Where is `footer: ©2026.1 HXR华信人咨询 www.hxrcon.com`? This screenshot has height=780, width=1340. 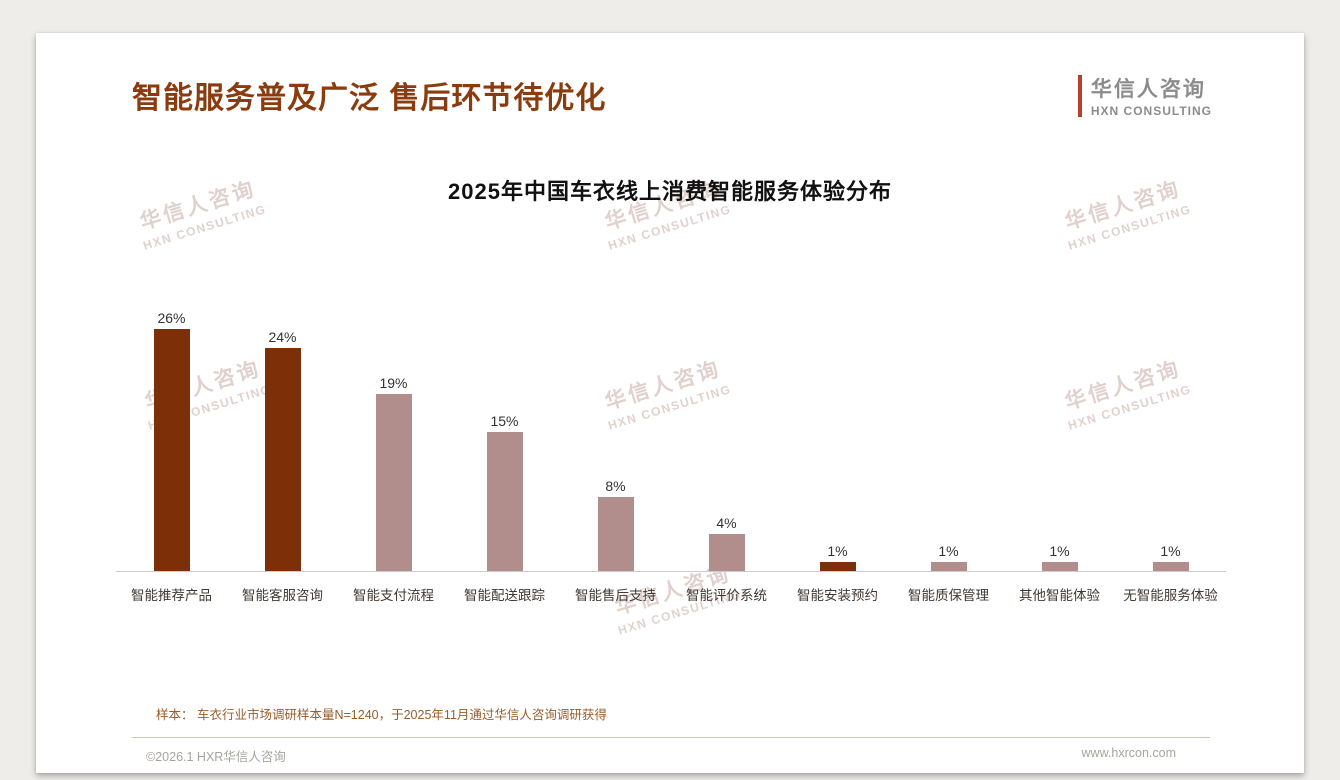
footer: ©2026.1 HXR华信人咨询 www.hxrcon.com is located at coordinates (670, 751).